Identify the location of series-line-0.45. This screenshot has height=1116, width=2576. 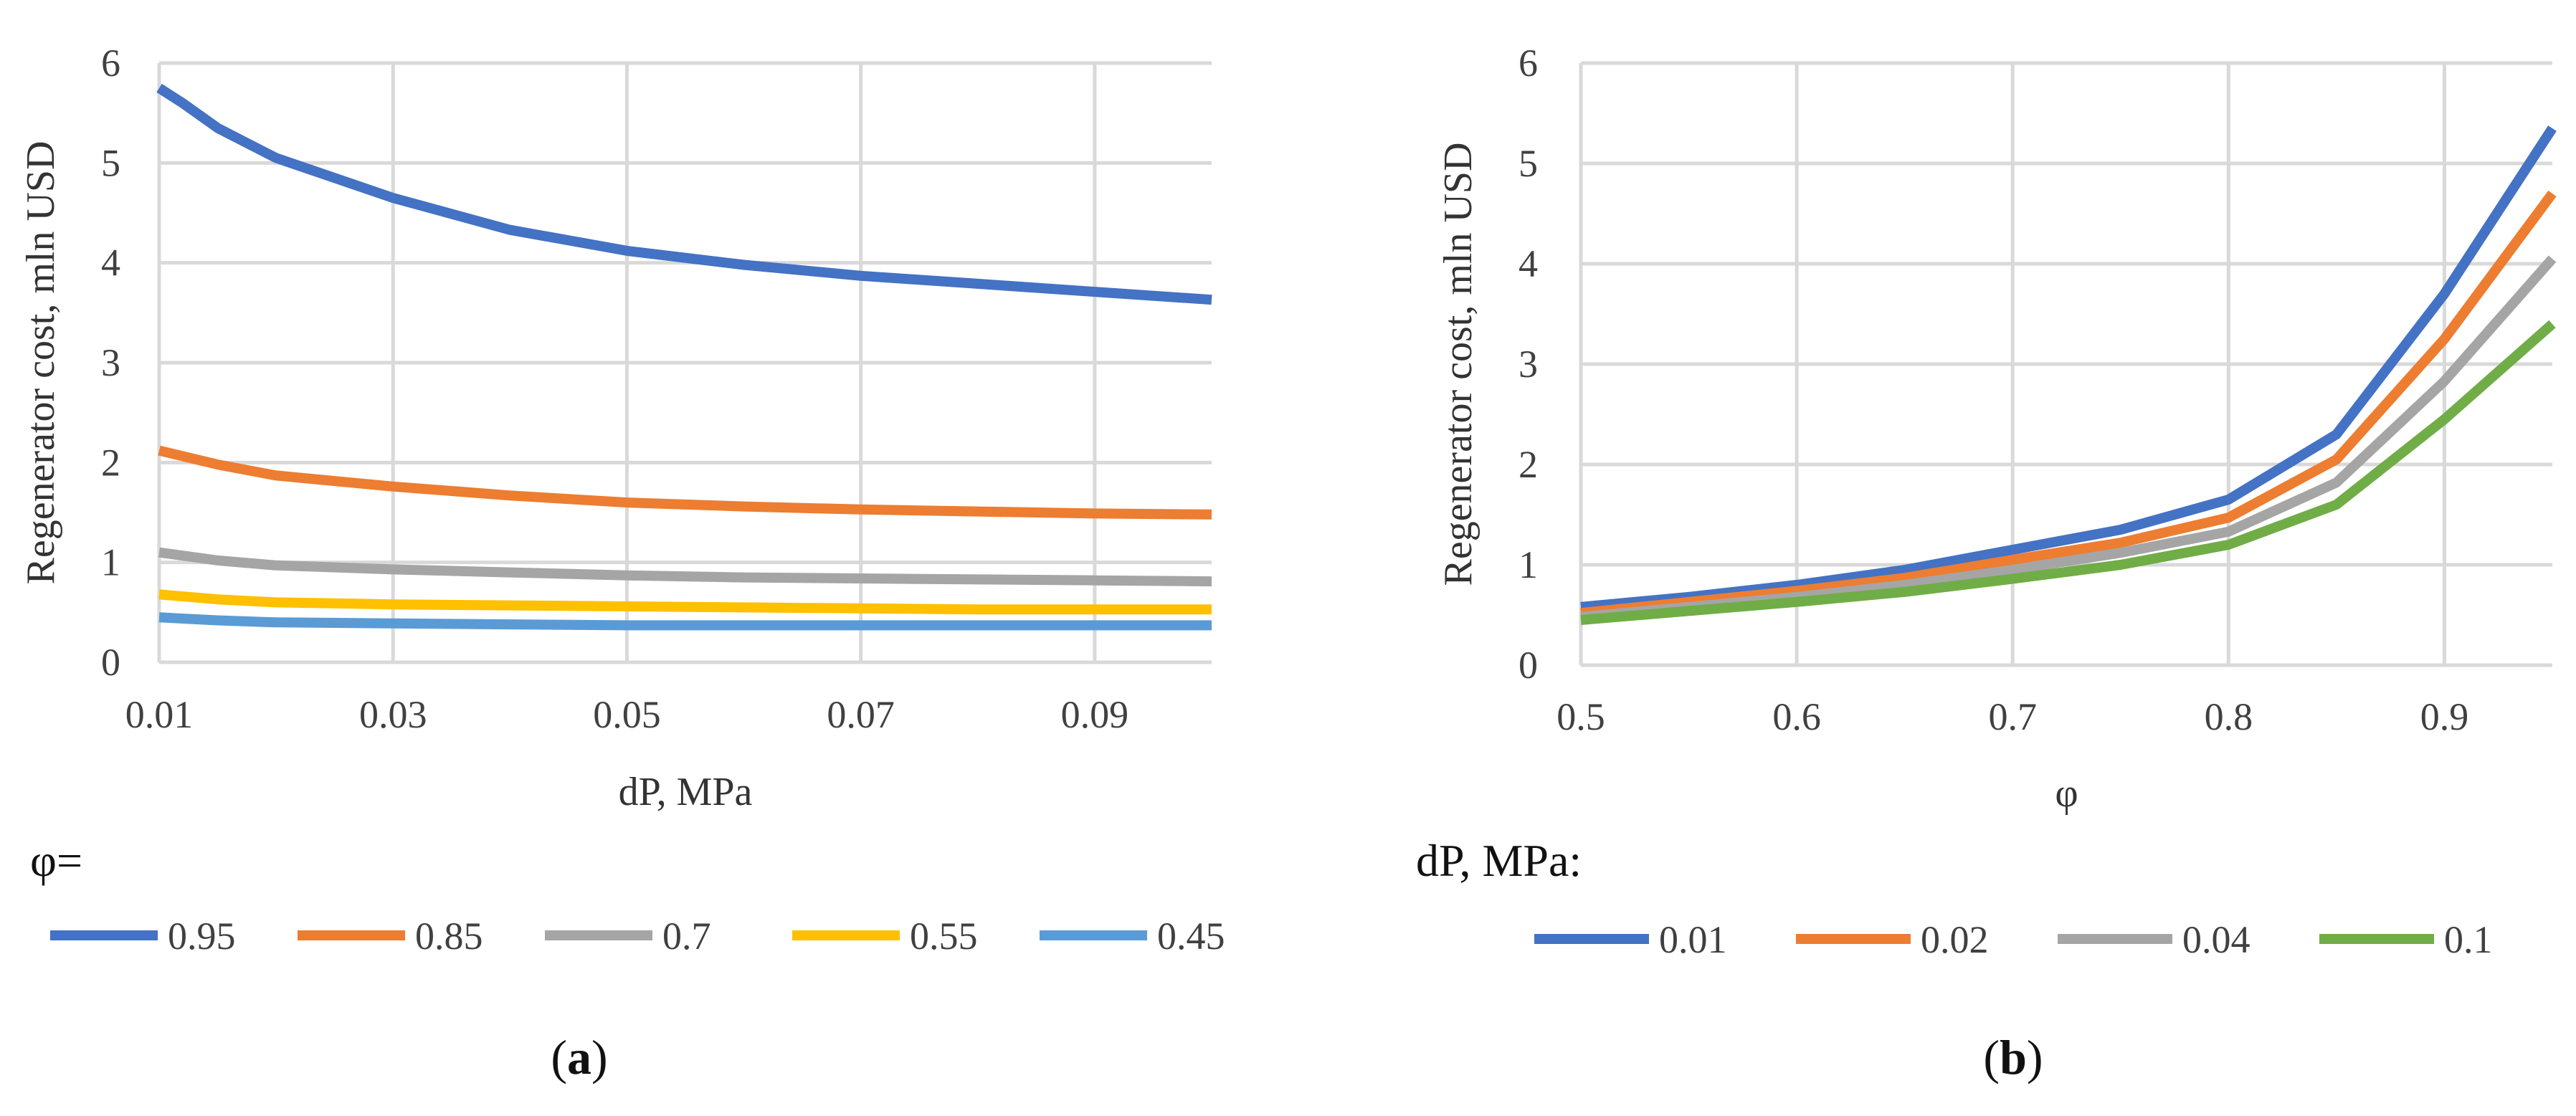
(685, 621).